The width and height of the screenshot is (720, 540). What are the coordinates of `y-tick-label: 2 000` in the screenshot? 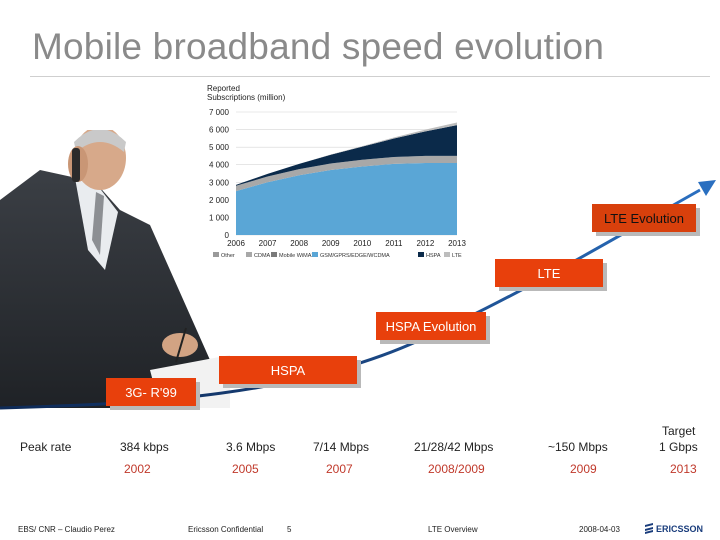 It's located at (219, 200).